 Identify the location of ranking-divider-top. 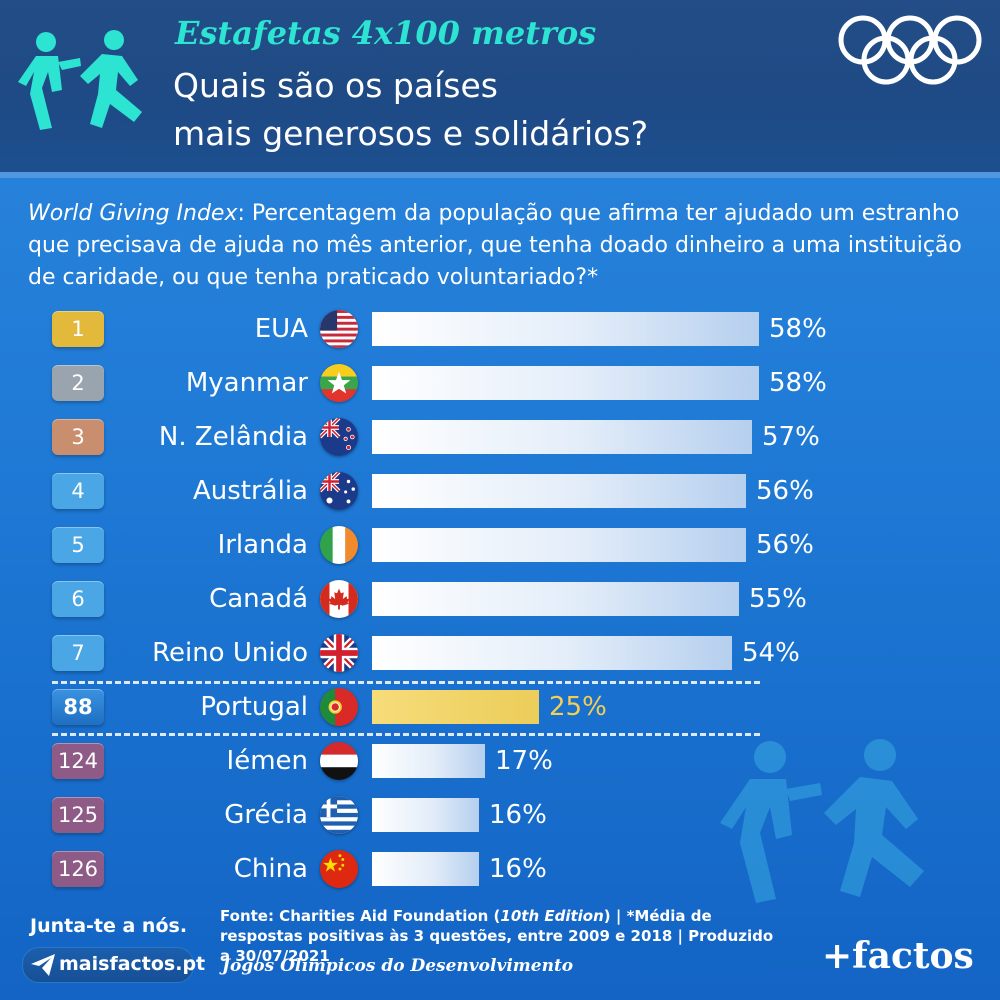
(406, 682).